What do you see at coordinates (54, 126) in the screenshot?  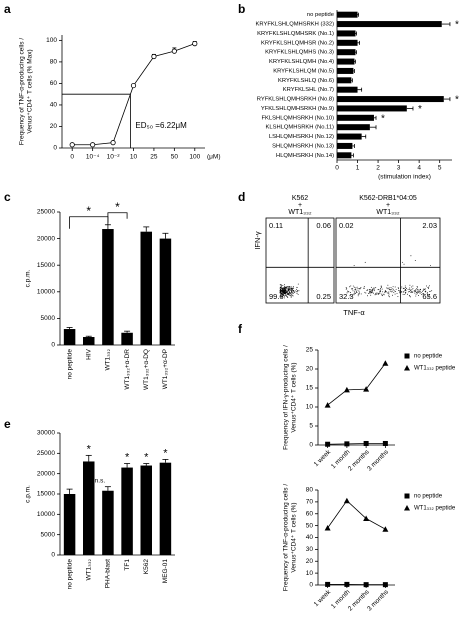 I see `y-tick-label: 20` at bounding box center [54, 126].